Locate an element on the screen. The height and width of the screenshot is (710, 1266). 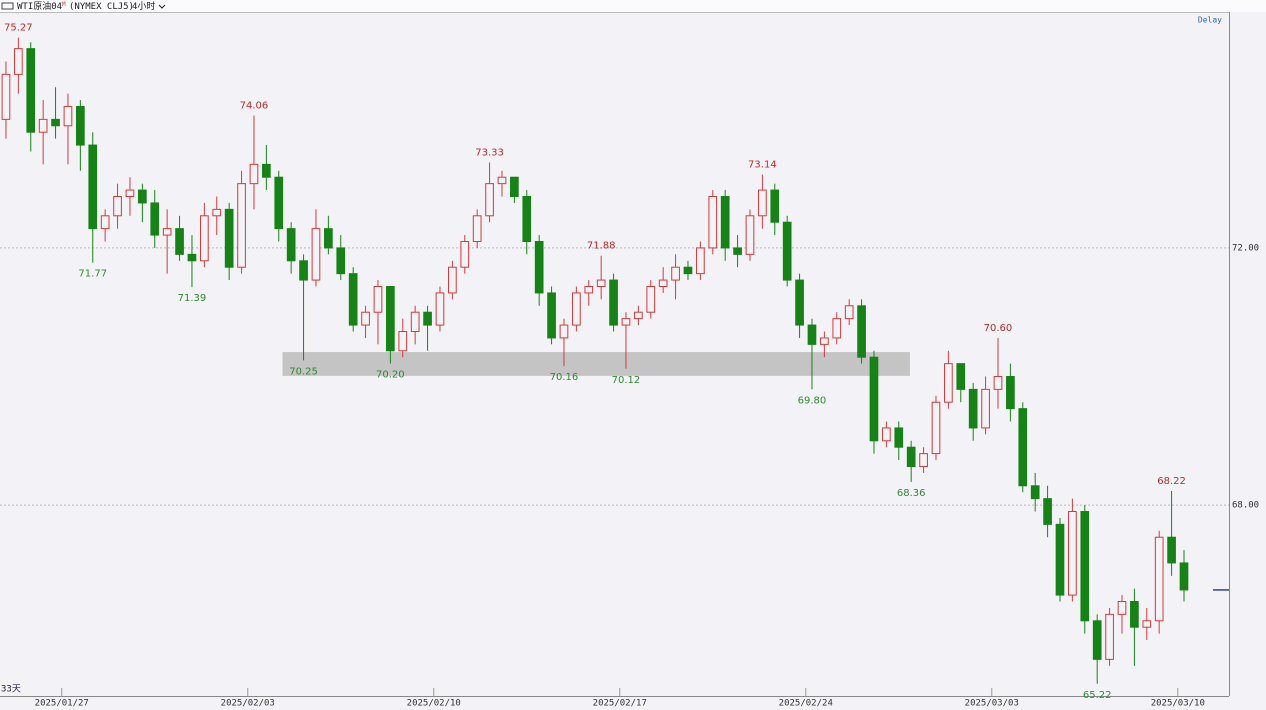
high-label: 71.88 is located at coordinates (601, 246).